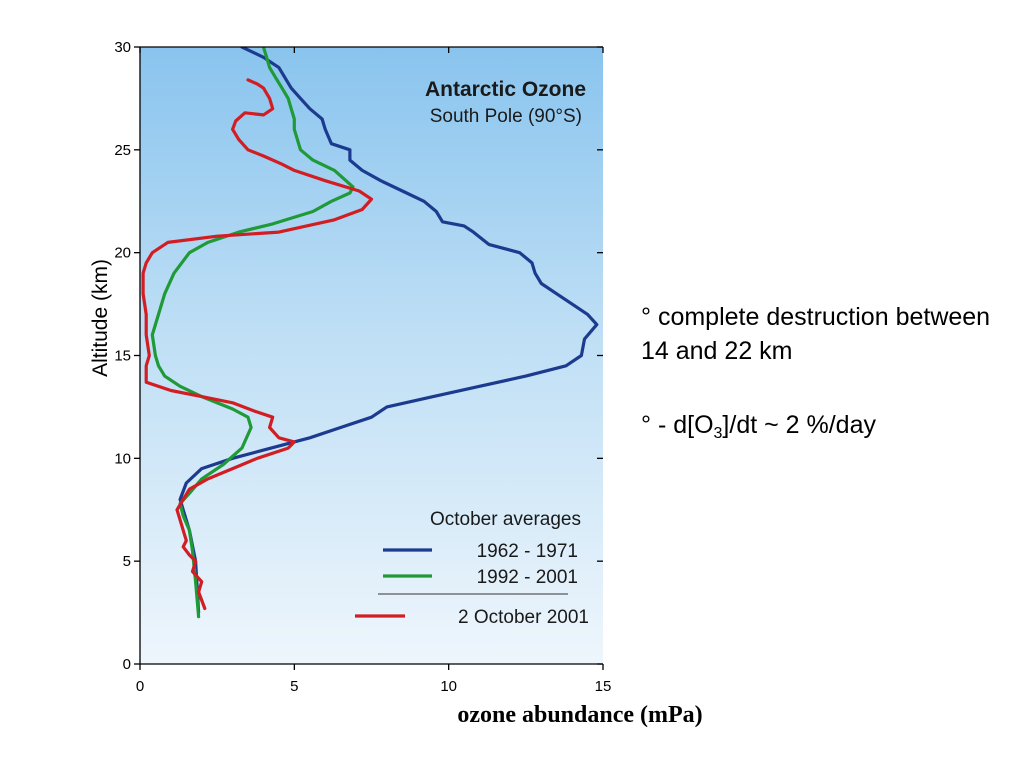  What do you see at coordinates (122, 150) in the screenshot?
I see `y-tick-label: 25` at bounding box center [122, 150].